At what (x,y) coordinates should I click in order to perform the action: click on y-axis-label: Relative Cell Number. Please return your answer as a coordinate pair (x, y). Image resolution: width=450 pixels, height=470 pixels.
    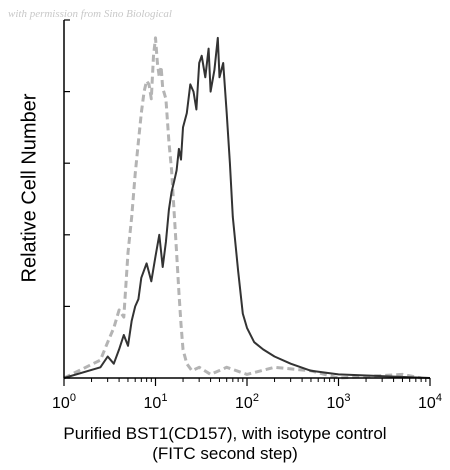
    Looking at the image, I should click on (29, 188).